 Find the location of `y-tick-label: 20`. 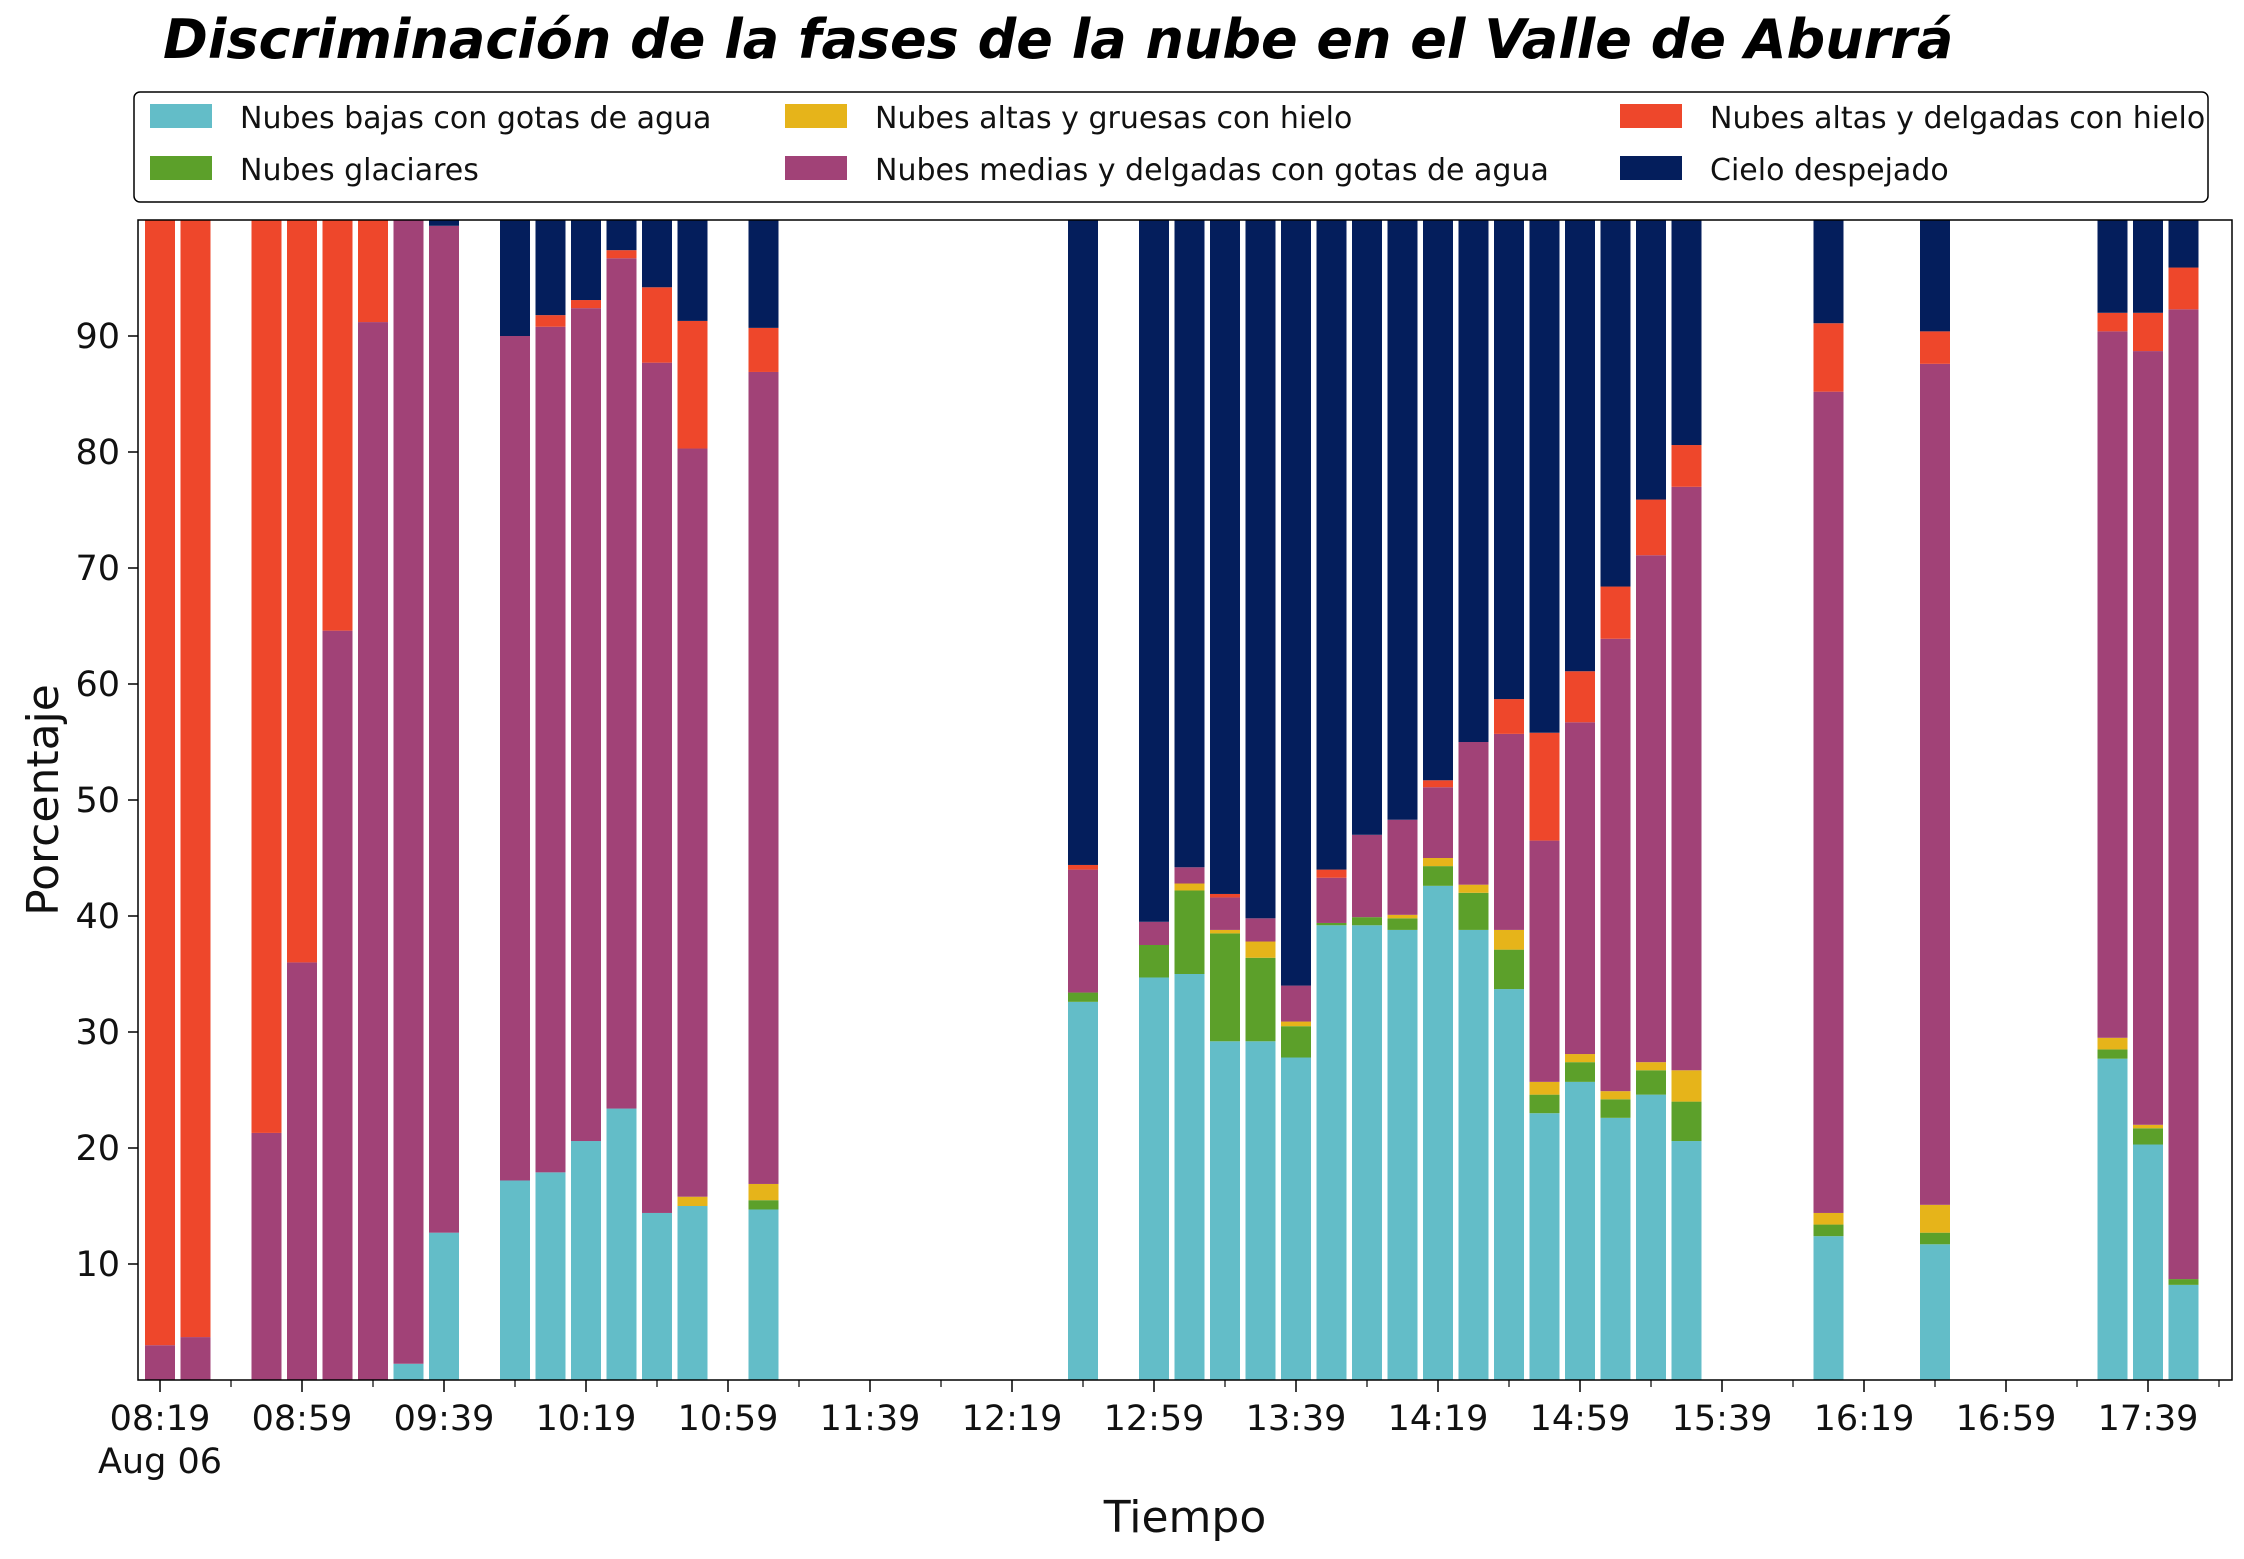

y-tick-label: 20 is located at coordinates (97, 1149).